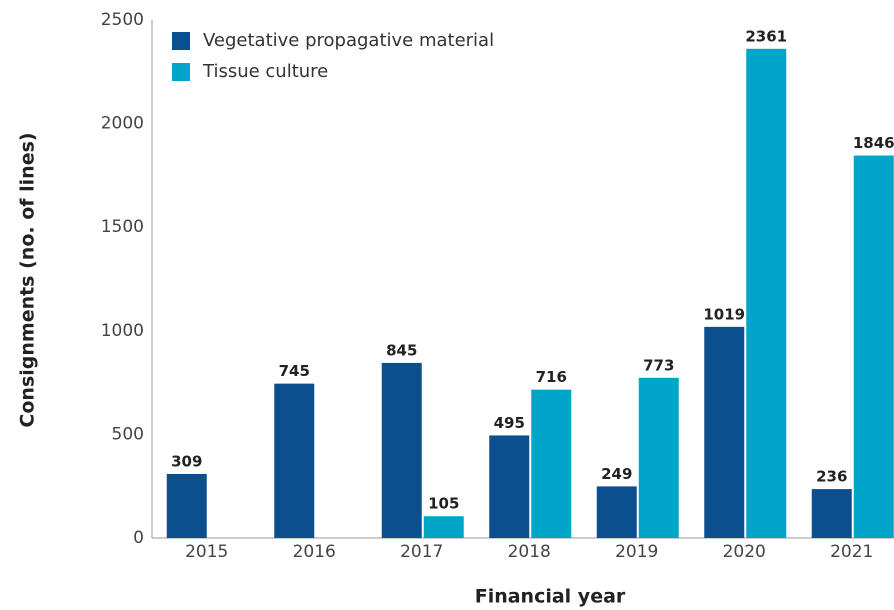  I want to click on legend-label: Vegetative propagative material, so click(348, 40).